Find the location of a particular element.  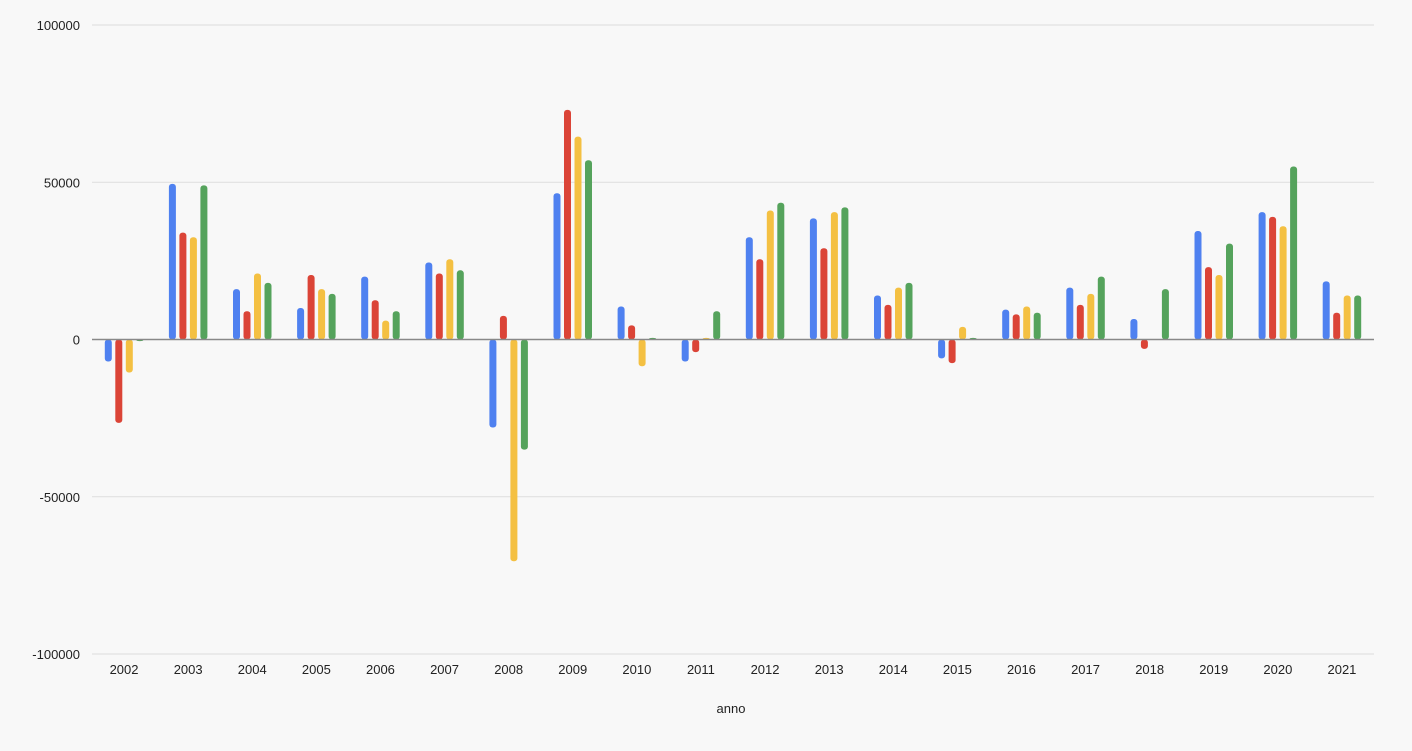

x-tick-label: 2018 is located at coordinates (1149, 669).